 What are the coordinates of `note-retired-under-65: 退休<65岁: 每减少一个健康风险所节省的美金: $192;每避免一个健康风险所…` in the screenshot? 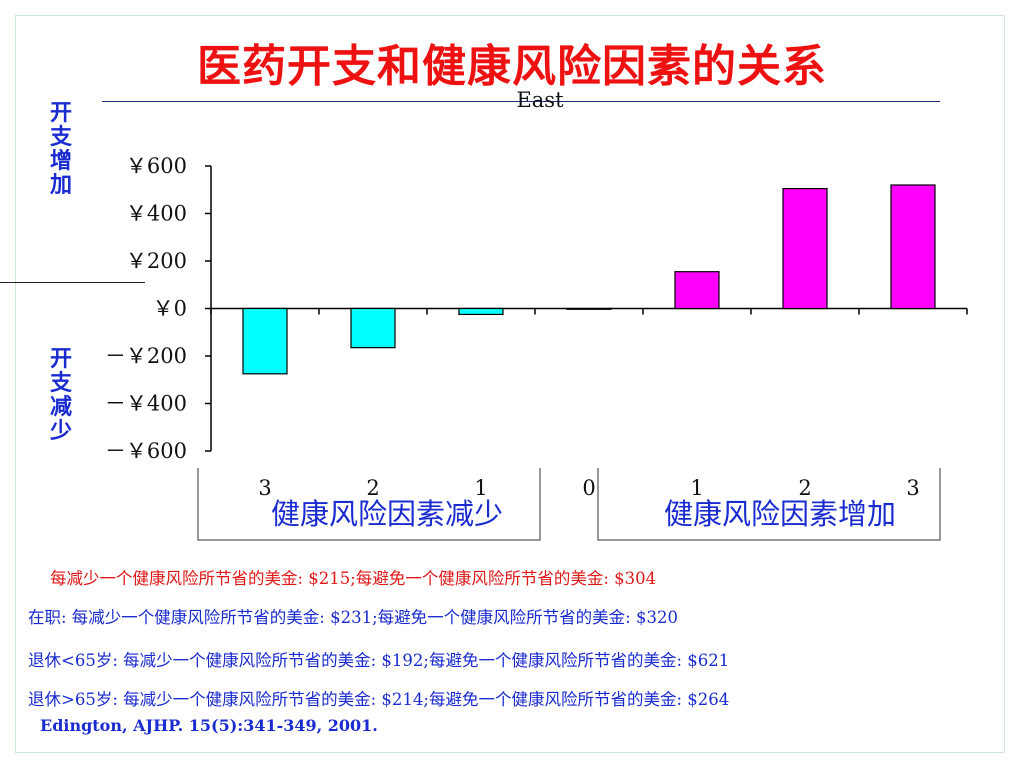 It's located at (379, 660).